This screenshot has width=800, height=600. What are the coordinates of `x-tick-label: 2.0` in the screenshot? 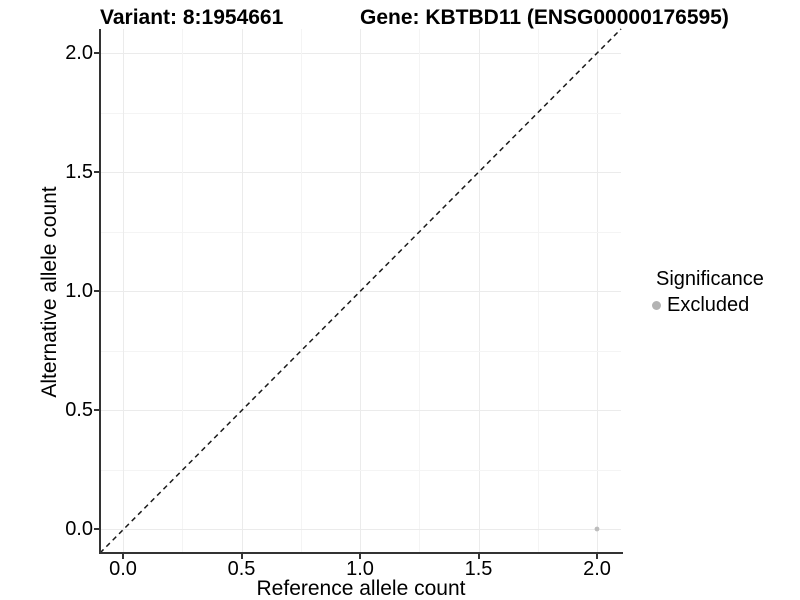 It's located at (597, 569).